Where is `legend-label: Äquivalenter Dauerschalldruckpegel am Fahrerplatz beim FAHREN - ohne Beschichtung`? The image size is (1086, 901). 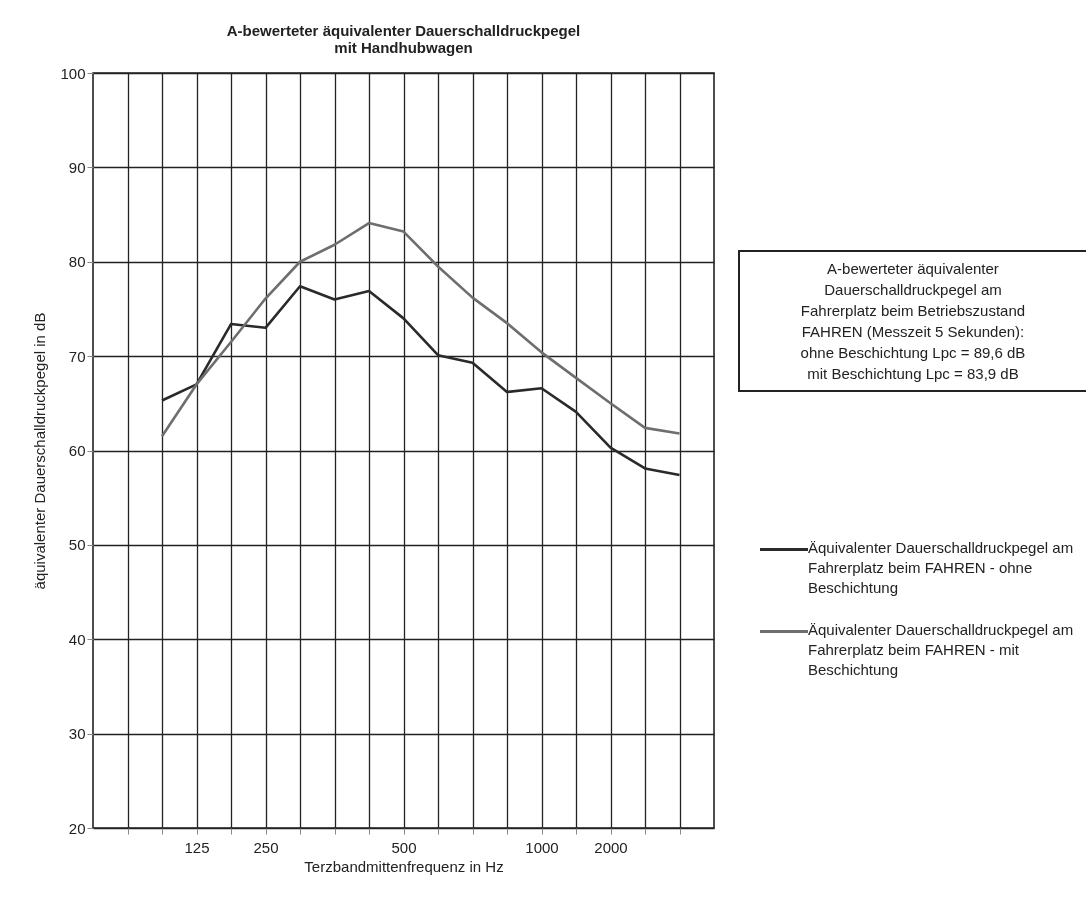
legend-label: Äquivalenter Dauerschalldruckpegel am Fahrerplatz beim FAHREN - ohne Beschichtung is located at coordinates (941, 568).